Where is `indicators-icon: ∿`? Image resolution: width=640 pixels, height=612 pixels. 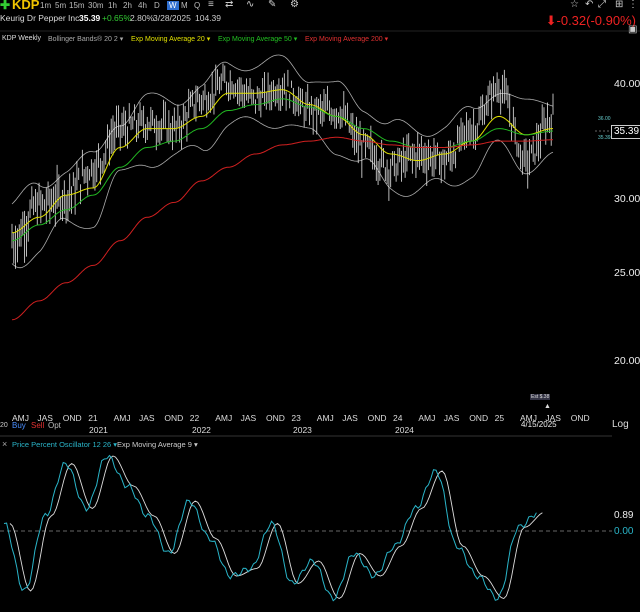
indicators-icon: ∿ is located at coordinates (250, 5).